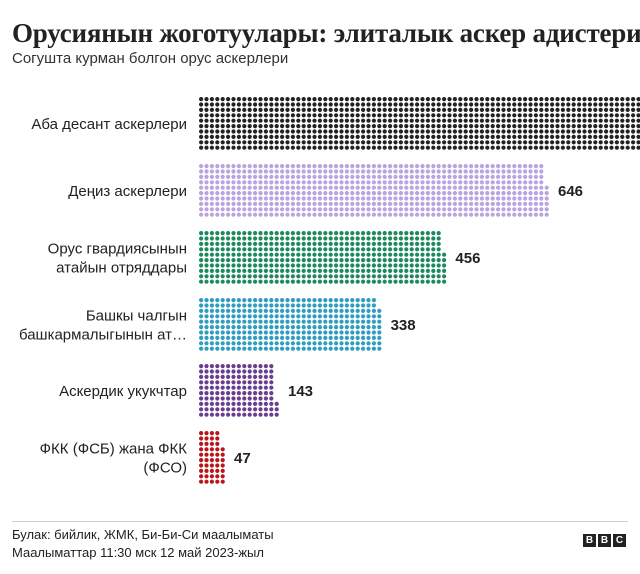  I want to click on chart-subtitle: Согушта курман болгон орус аскерлери, so click(150, 58).